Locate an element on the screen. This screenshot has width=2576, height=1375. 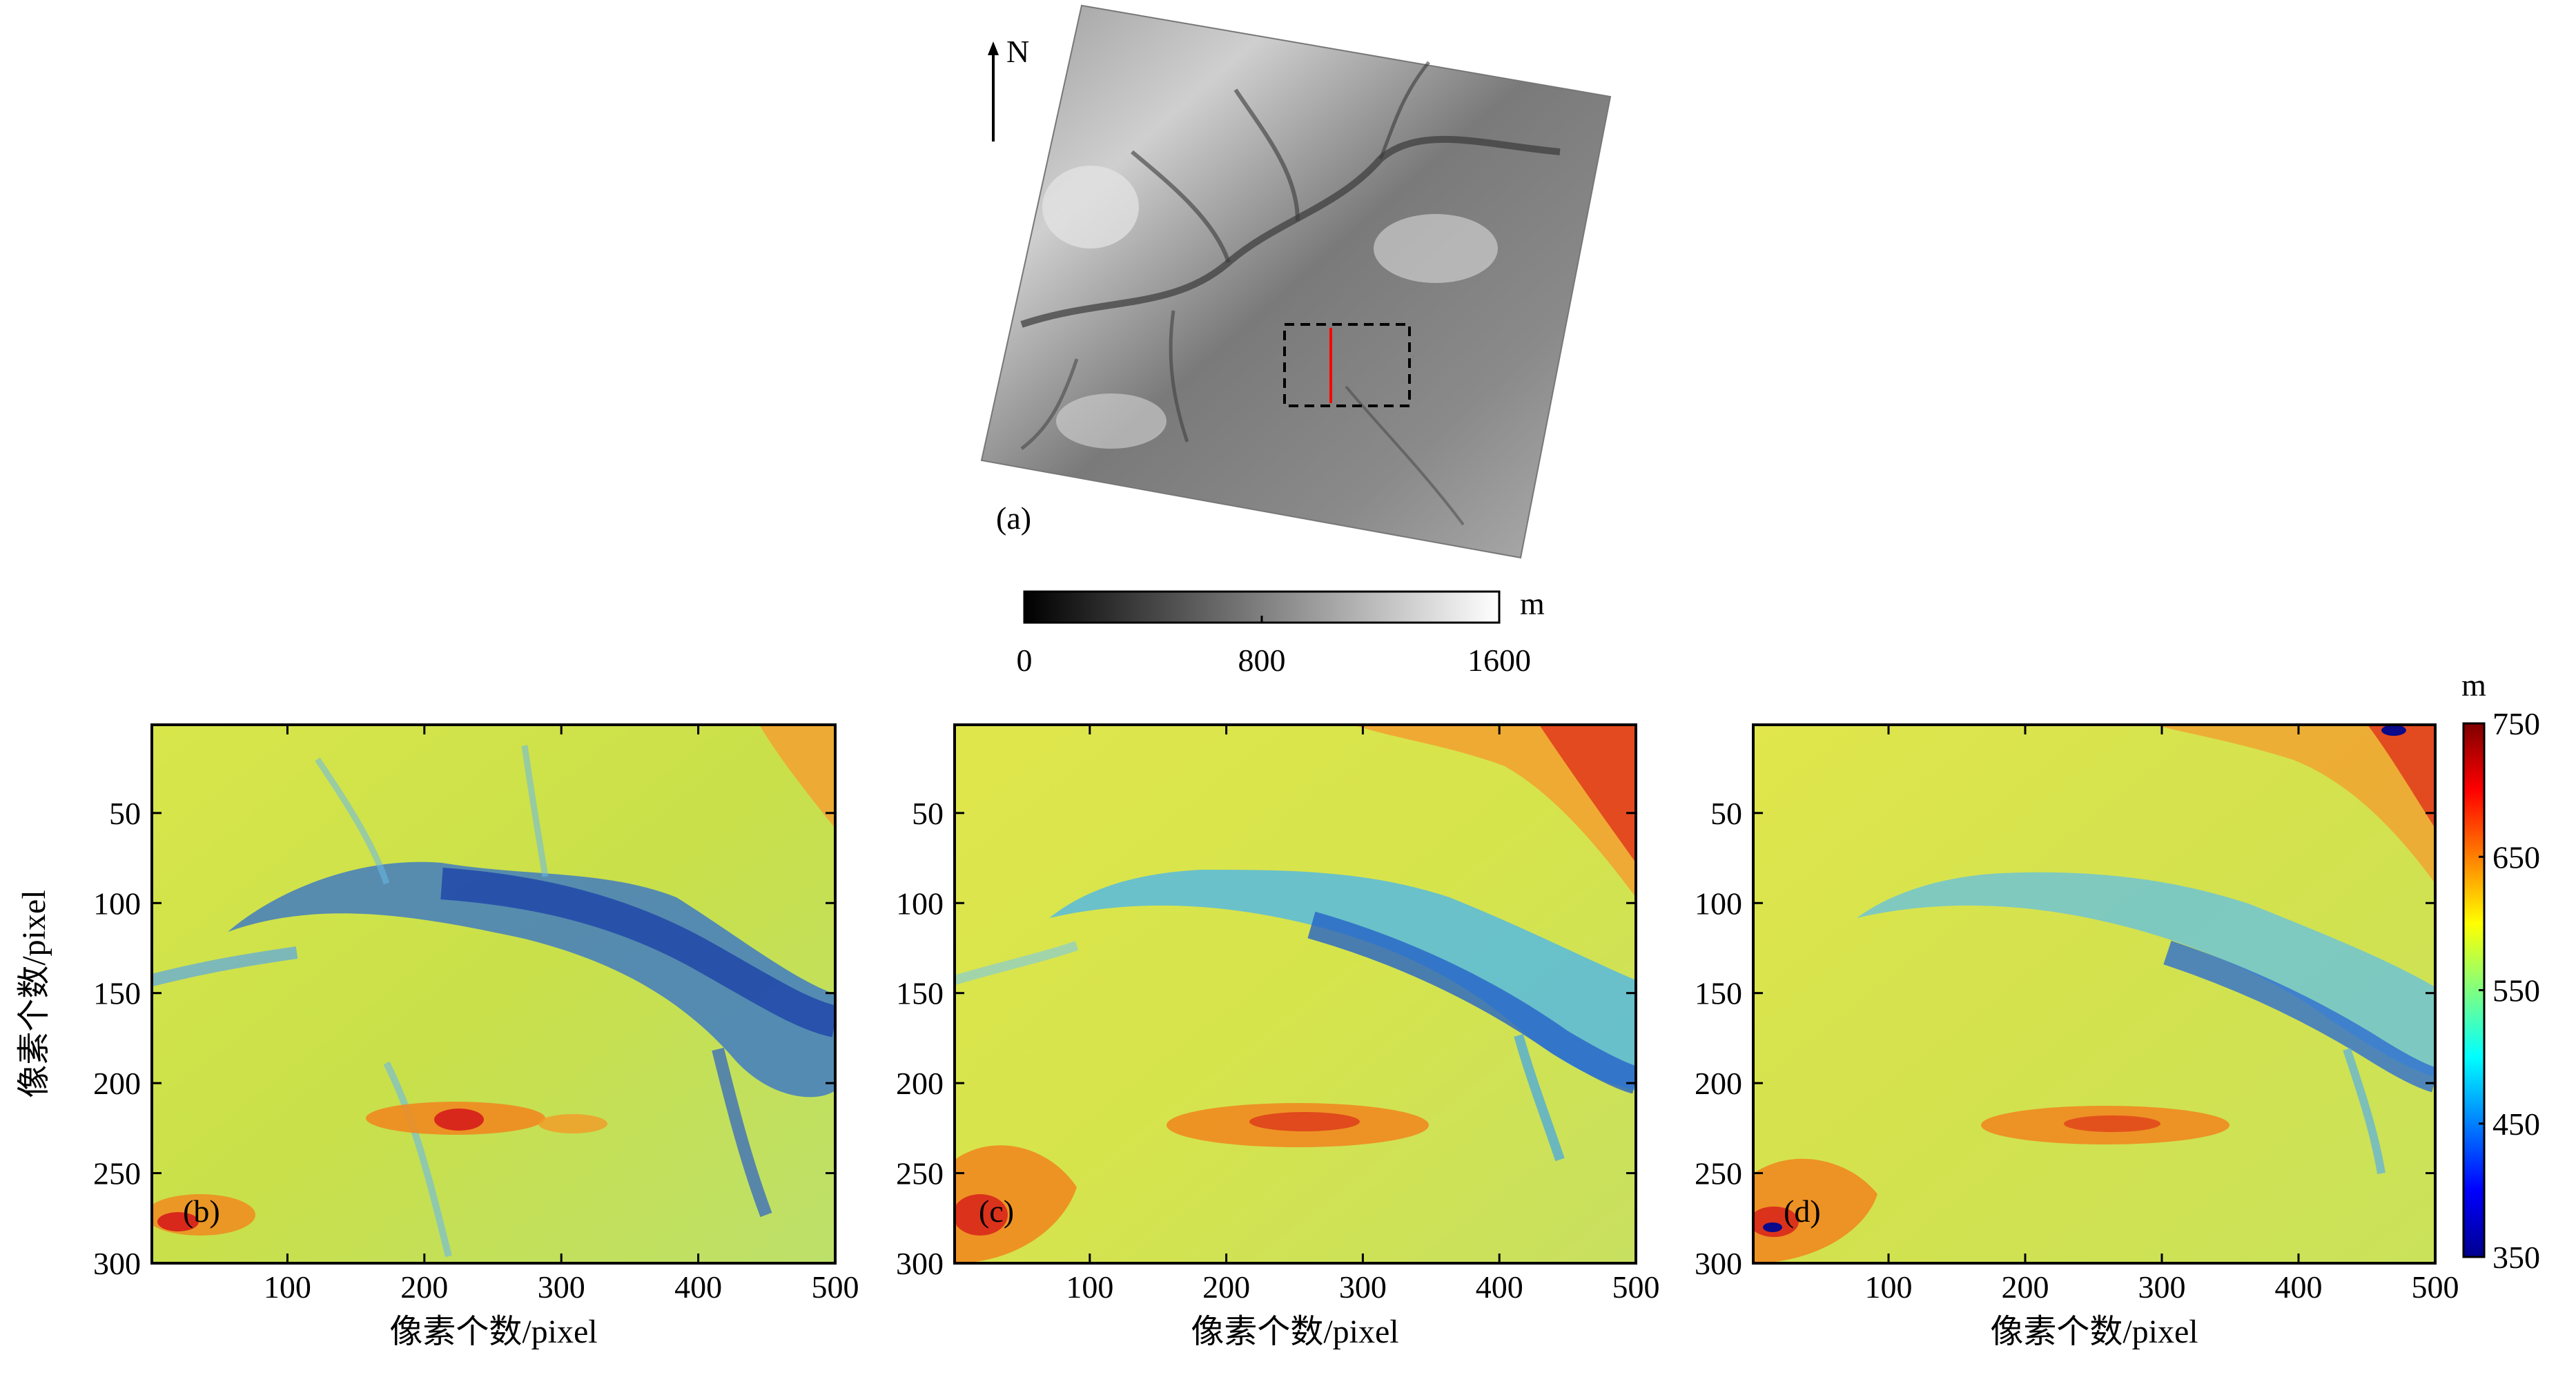
panel-b-axes: 100 200 300 400 500 50 100 150 200 250 300 is located at coordinates (476, 1015).